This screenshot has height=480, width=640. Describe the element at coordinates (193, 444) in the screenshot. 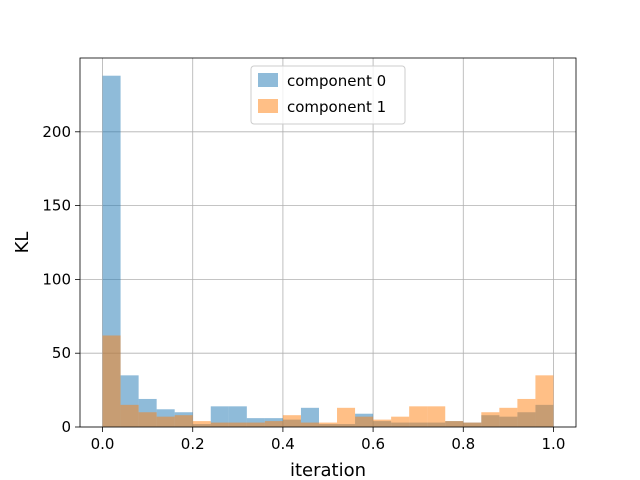

I see `x-tick-label: 0.2` at that location.